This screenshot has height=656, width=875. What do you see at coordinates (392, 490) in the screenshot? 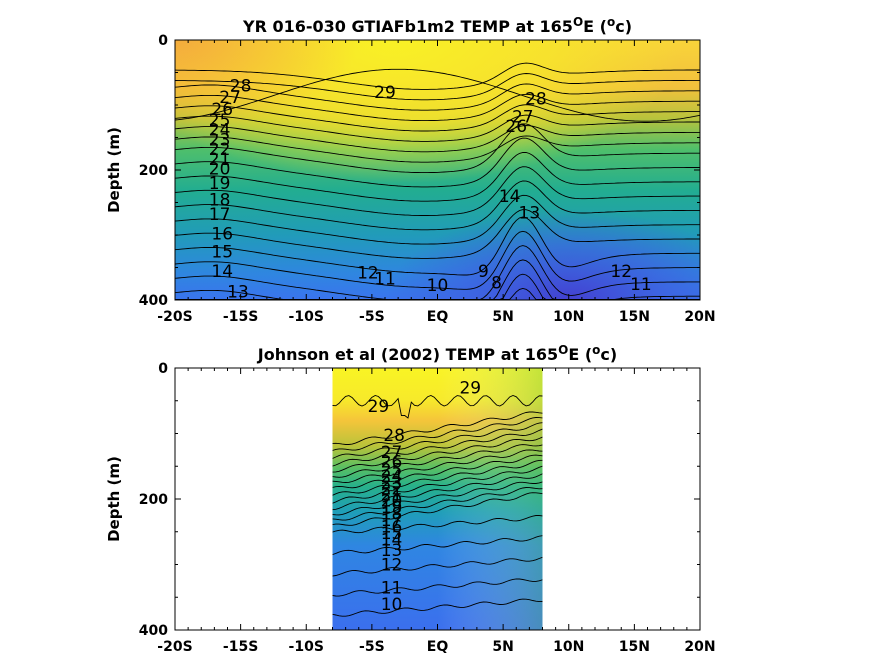
I see `contour-label: 22` at bounding box center [392, 490].